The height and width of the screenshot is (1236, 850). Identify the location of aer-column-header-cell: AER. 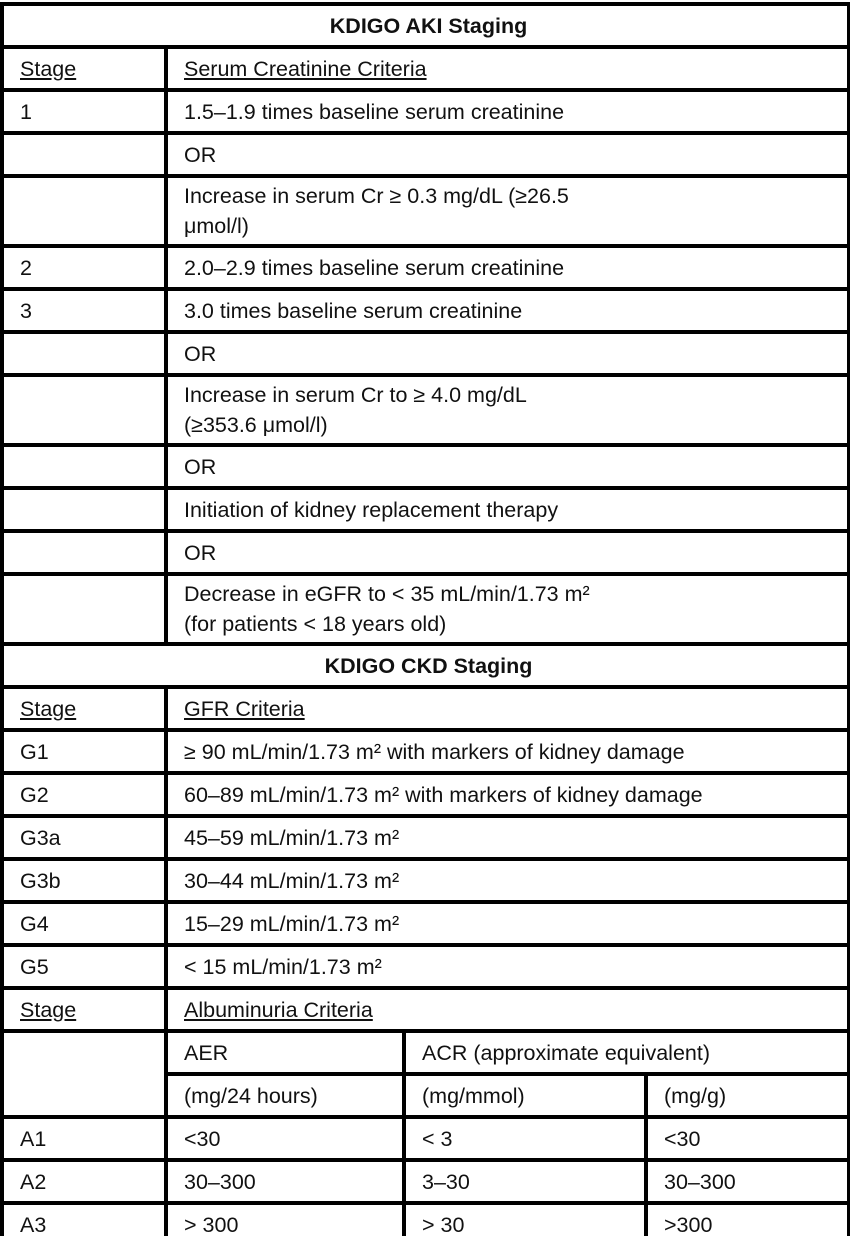
(285, 1052).